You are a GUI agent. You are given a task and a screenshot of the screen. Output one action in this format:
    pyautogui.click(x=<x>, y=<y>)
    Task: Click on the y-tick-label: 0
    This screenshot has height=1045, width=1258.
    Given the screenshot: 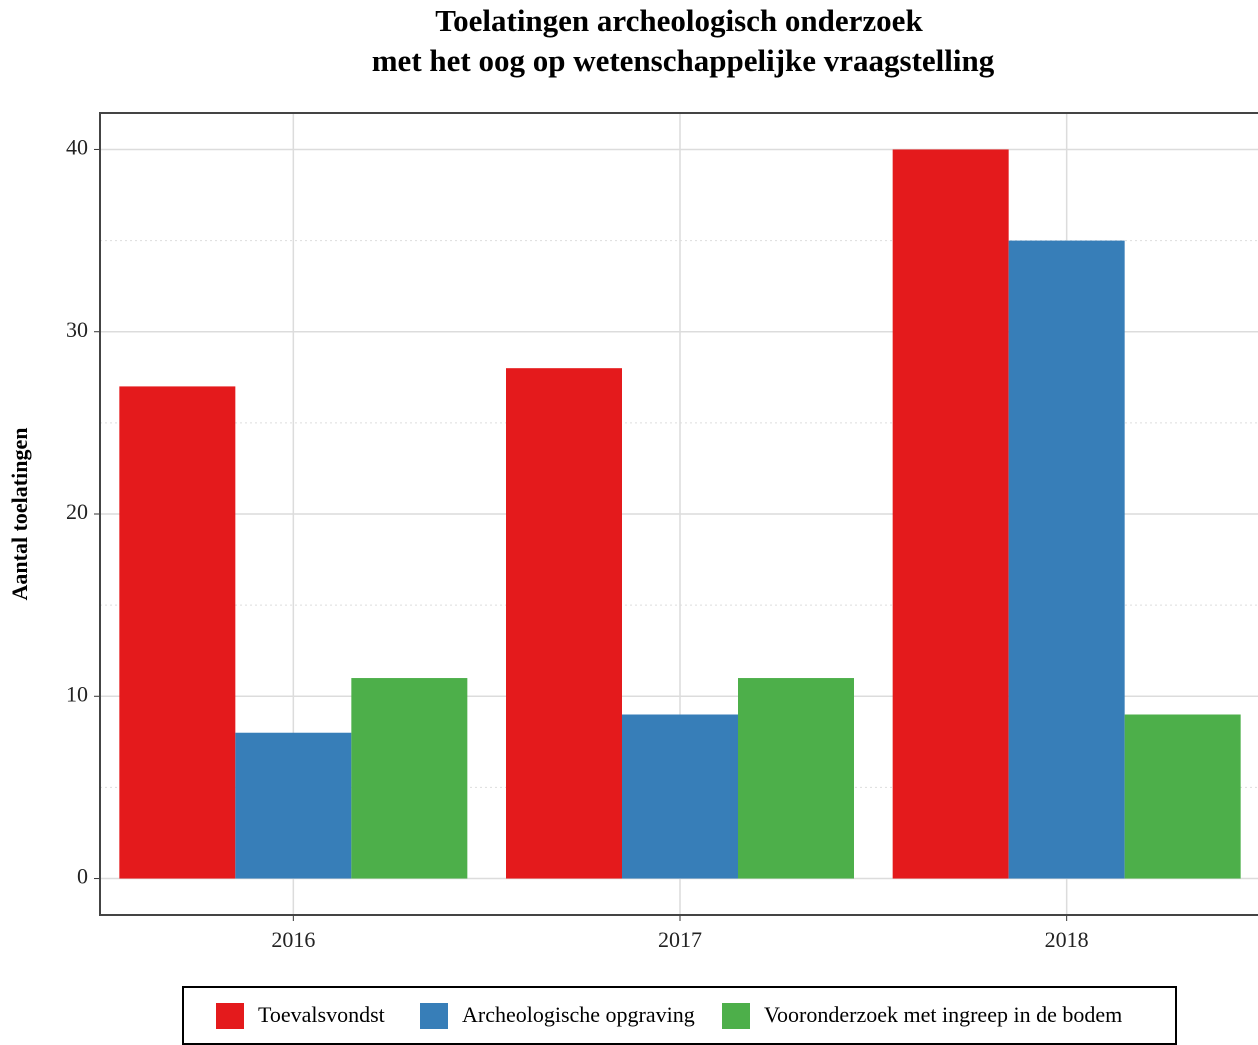 What is the action you would take?
    pyautogui.click(x=82, y=876)
    